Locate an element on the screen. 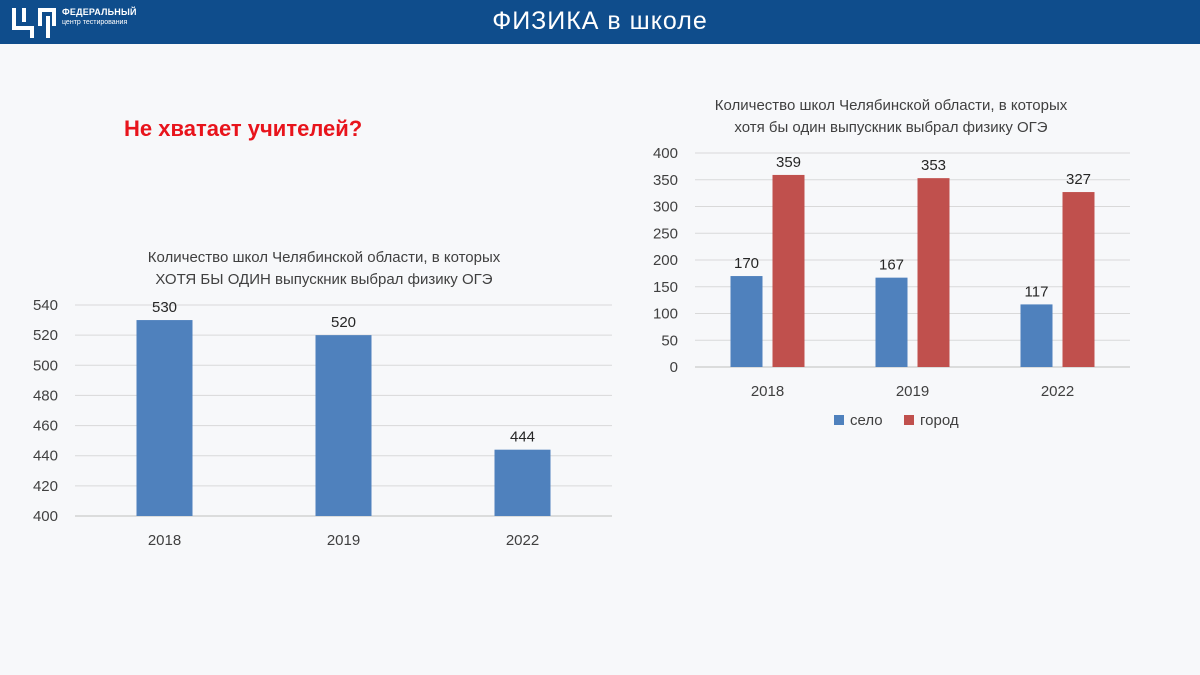  chart-title-line: ХОТЯ БЫ ОДИН выпускник выбрал физику ОГЭ is located at coordinates (323, 279).